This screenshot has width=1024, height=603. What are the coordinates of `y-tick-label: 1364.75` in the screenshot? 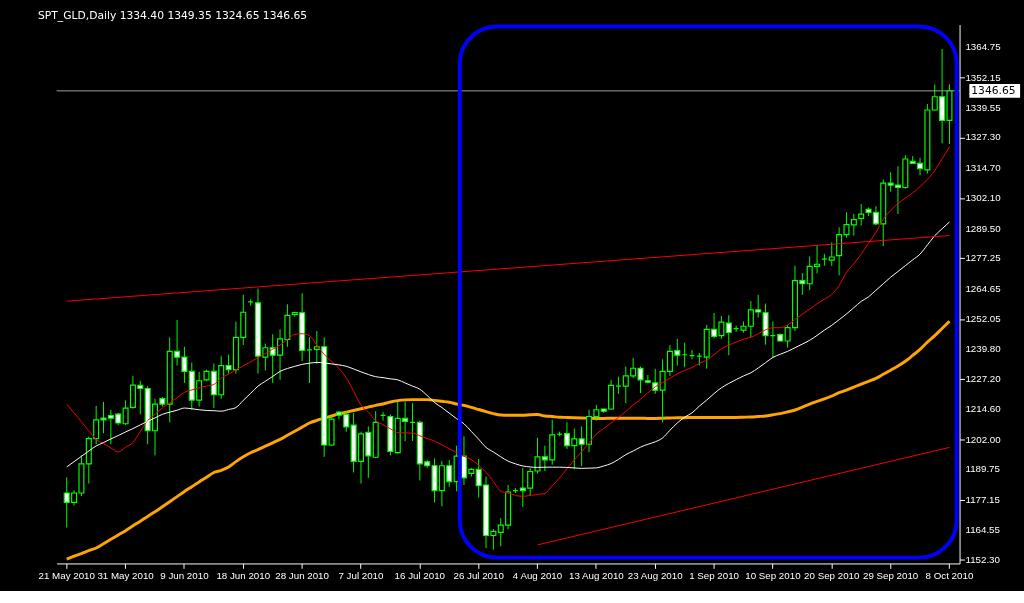 It's located at (983, 47).